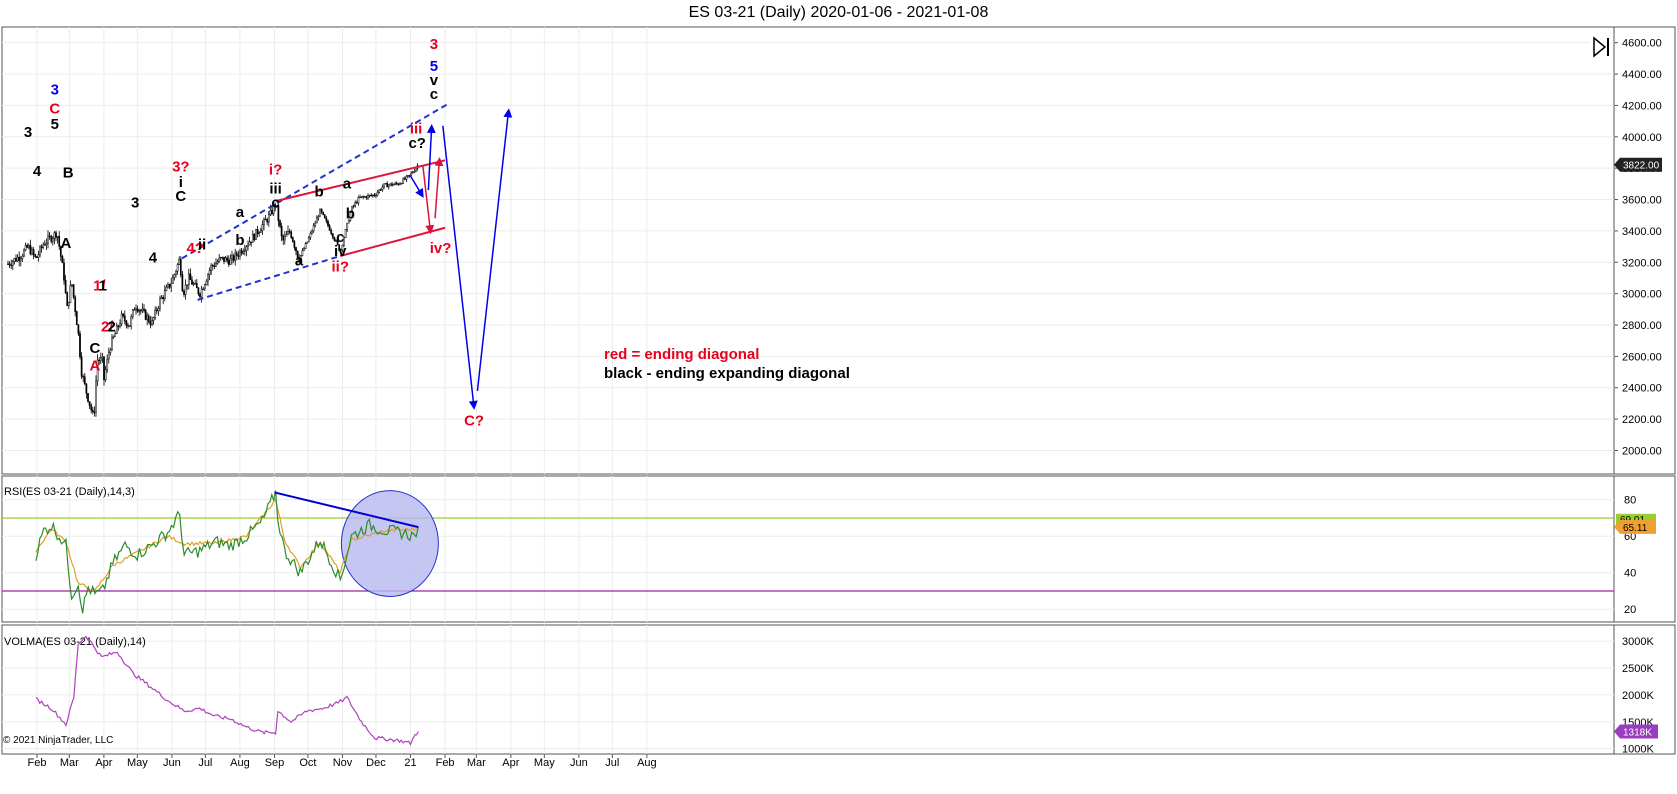  What do you see at coordinates (1642, 295) in the screenshot?
I see `y-tick-label: 3000.00` at bounding box center [1642, 295].